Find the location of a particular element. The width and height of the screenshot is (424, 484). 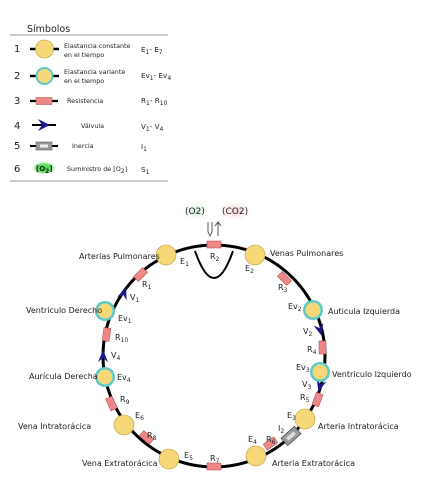

svg-text: 2 is located at coordinates (17, 76).